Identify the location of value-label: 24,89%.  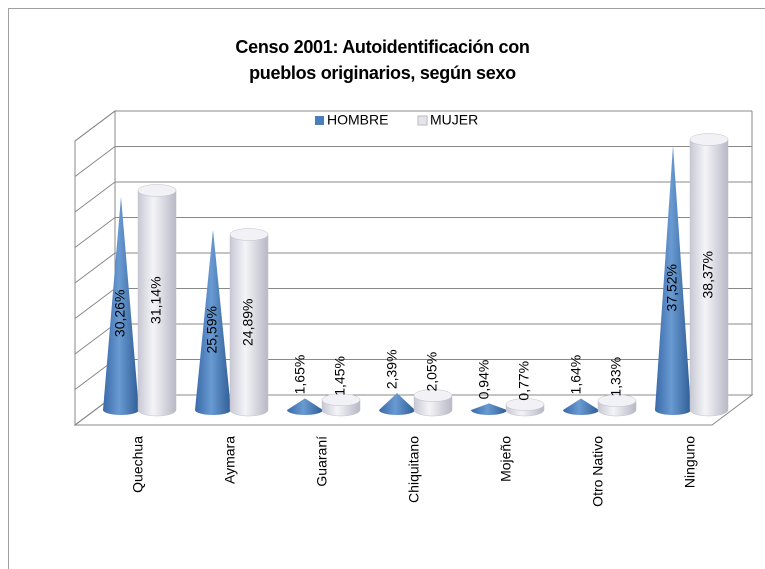
(248, 322).